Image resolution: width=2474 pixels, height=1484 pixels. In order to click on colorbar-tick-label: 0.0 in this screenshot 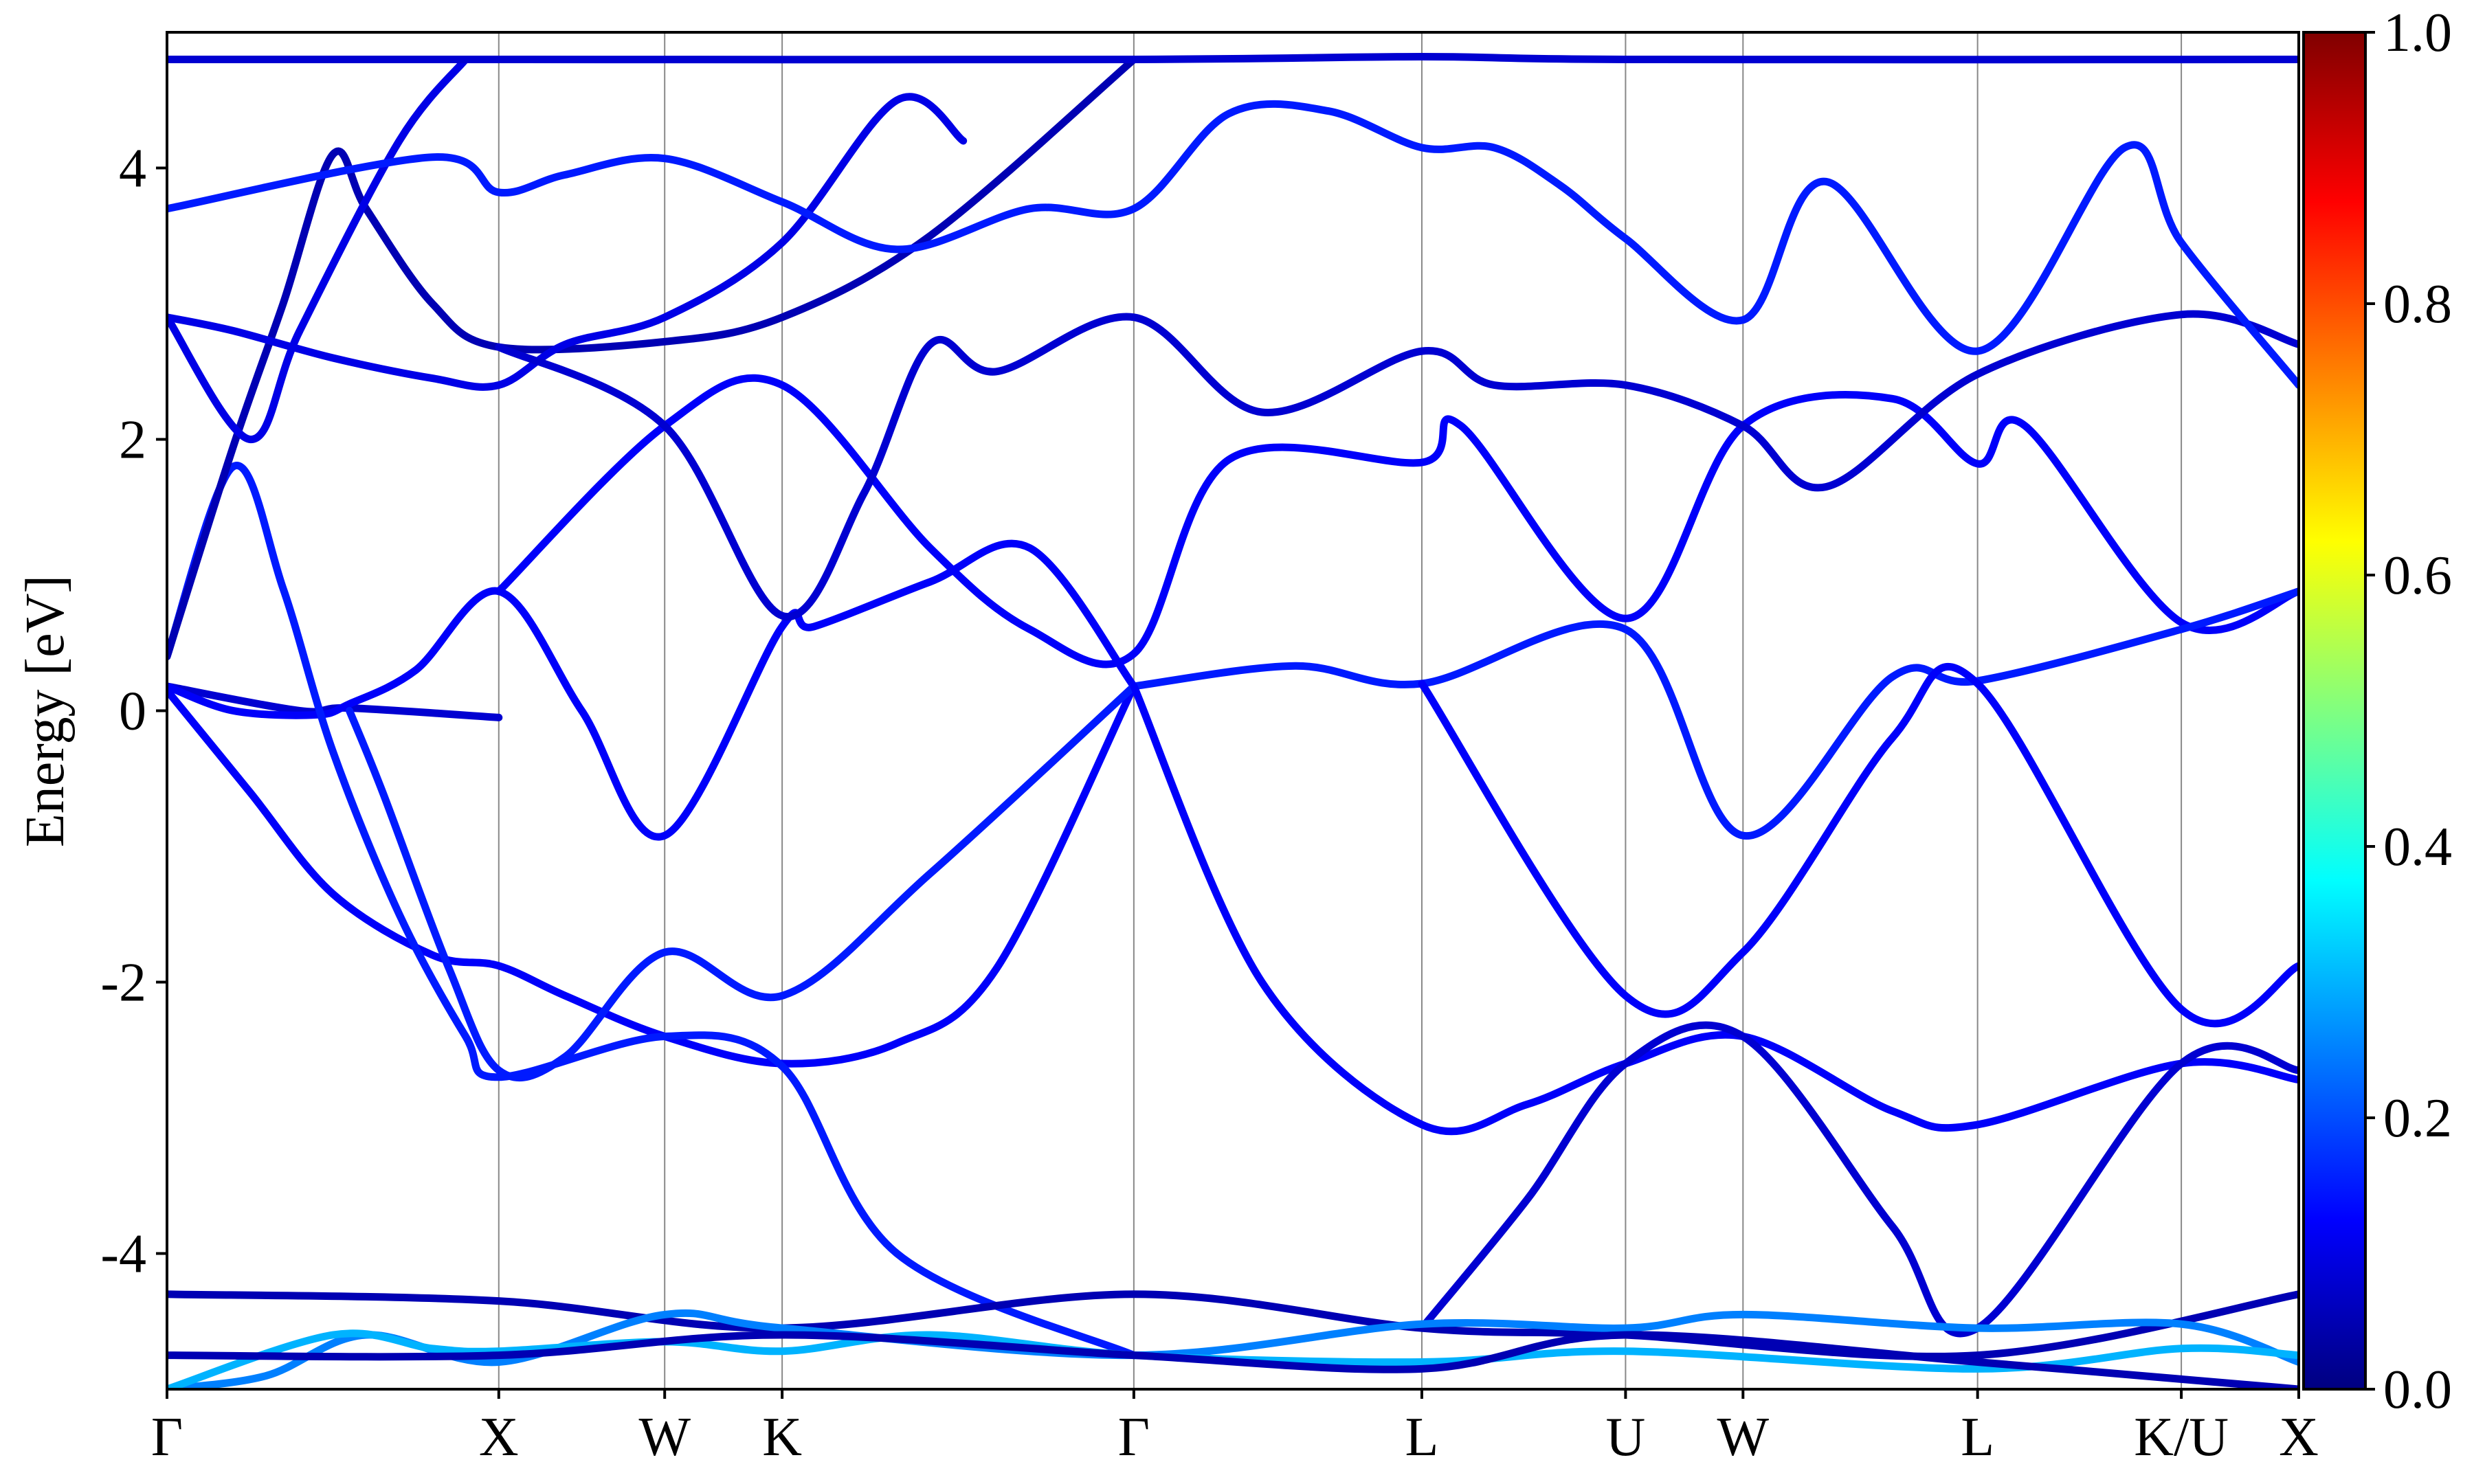, I will do `click(2417, 1390)`.